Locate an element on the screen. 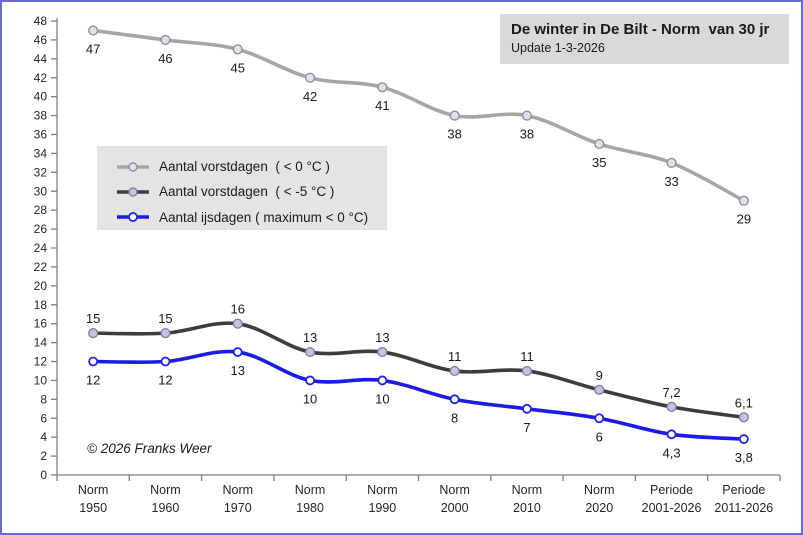 The width and height of the screenshot is (803, 535). x-axis-label-line2: 2020 is located at coordinates (599, 508).